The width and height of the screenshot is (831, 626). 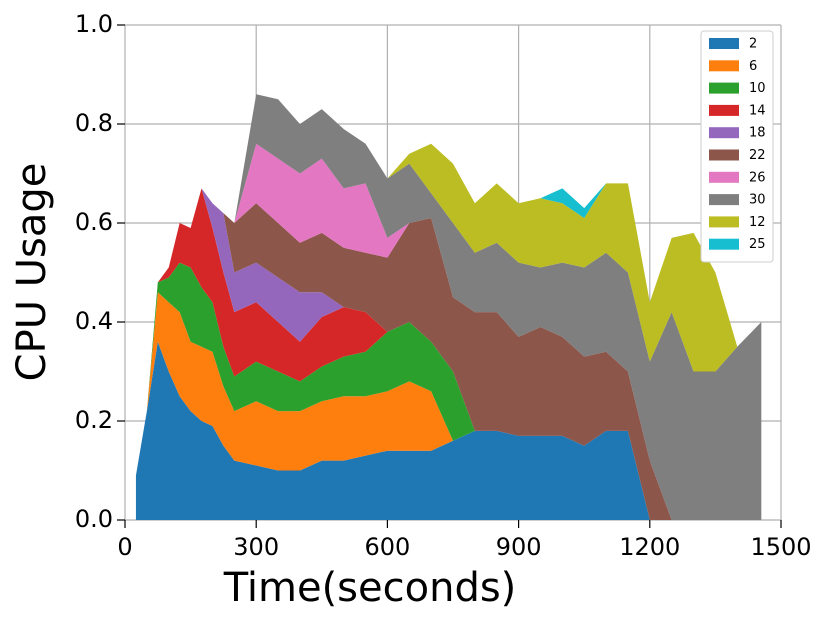 What do you see at coordinates (757, 177) in the screenshot?
I see `legend-label: 26` at bounding box center [757, 177].